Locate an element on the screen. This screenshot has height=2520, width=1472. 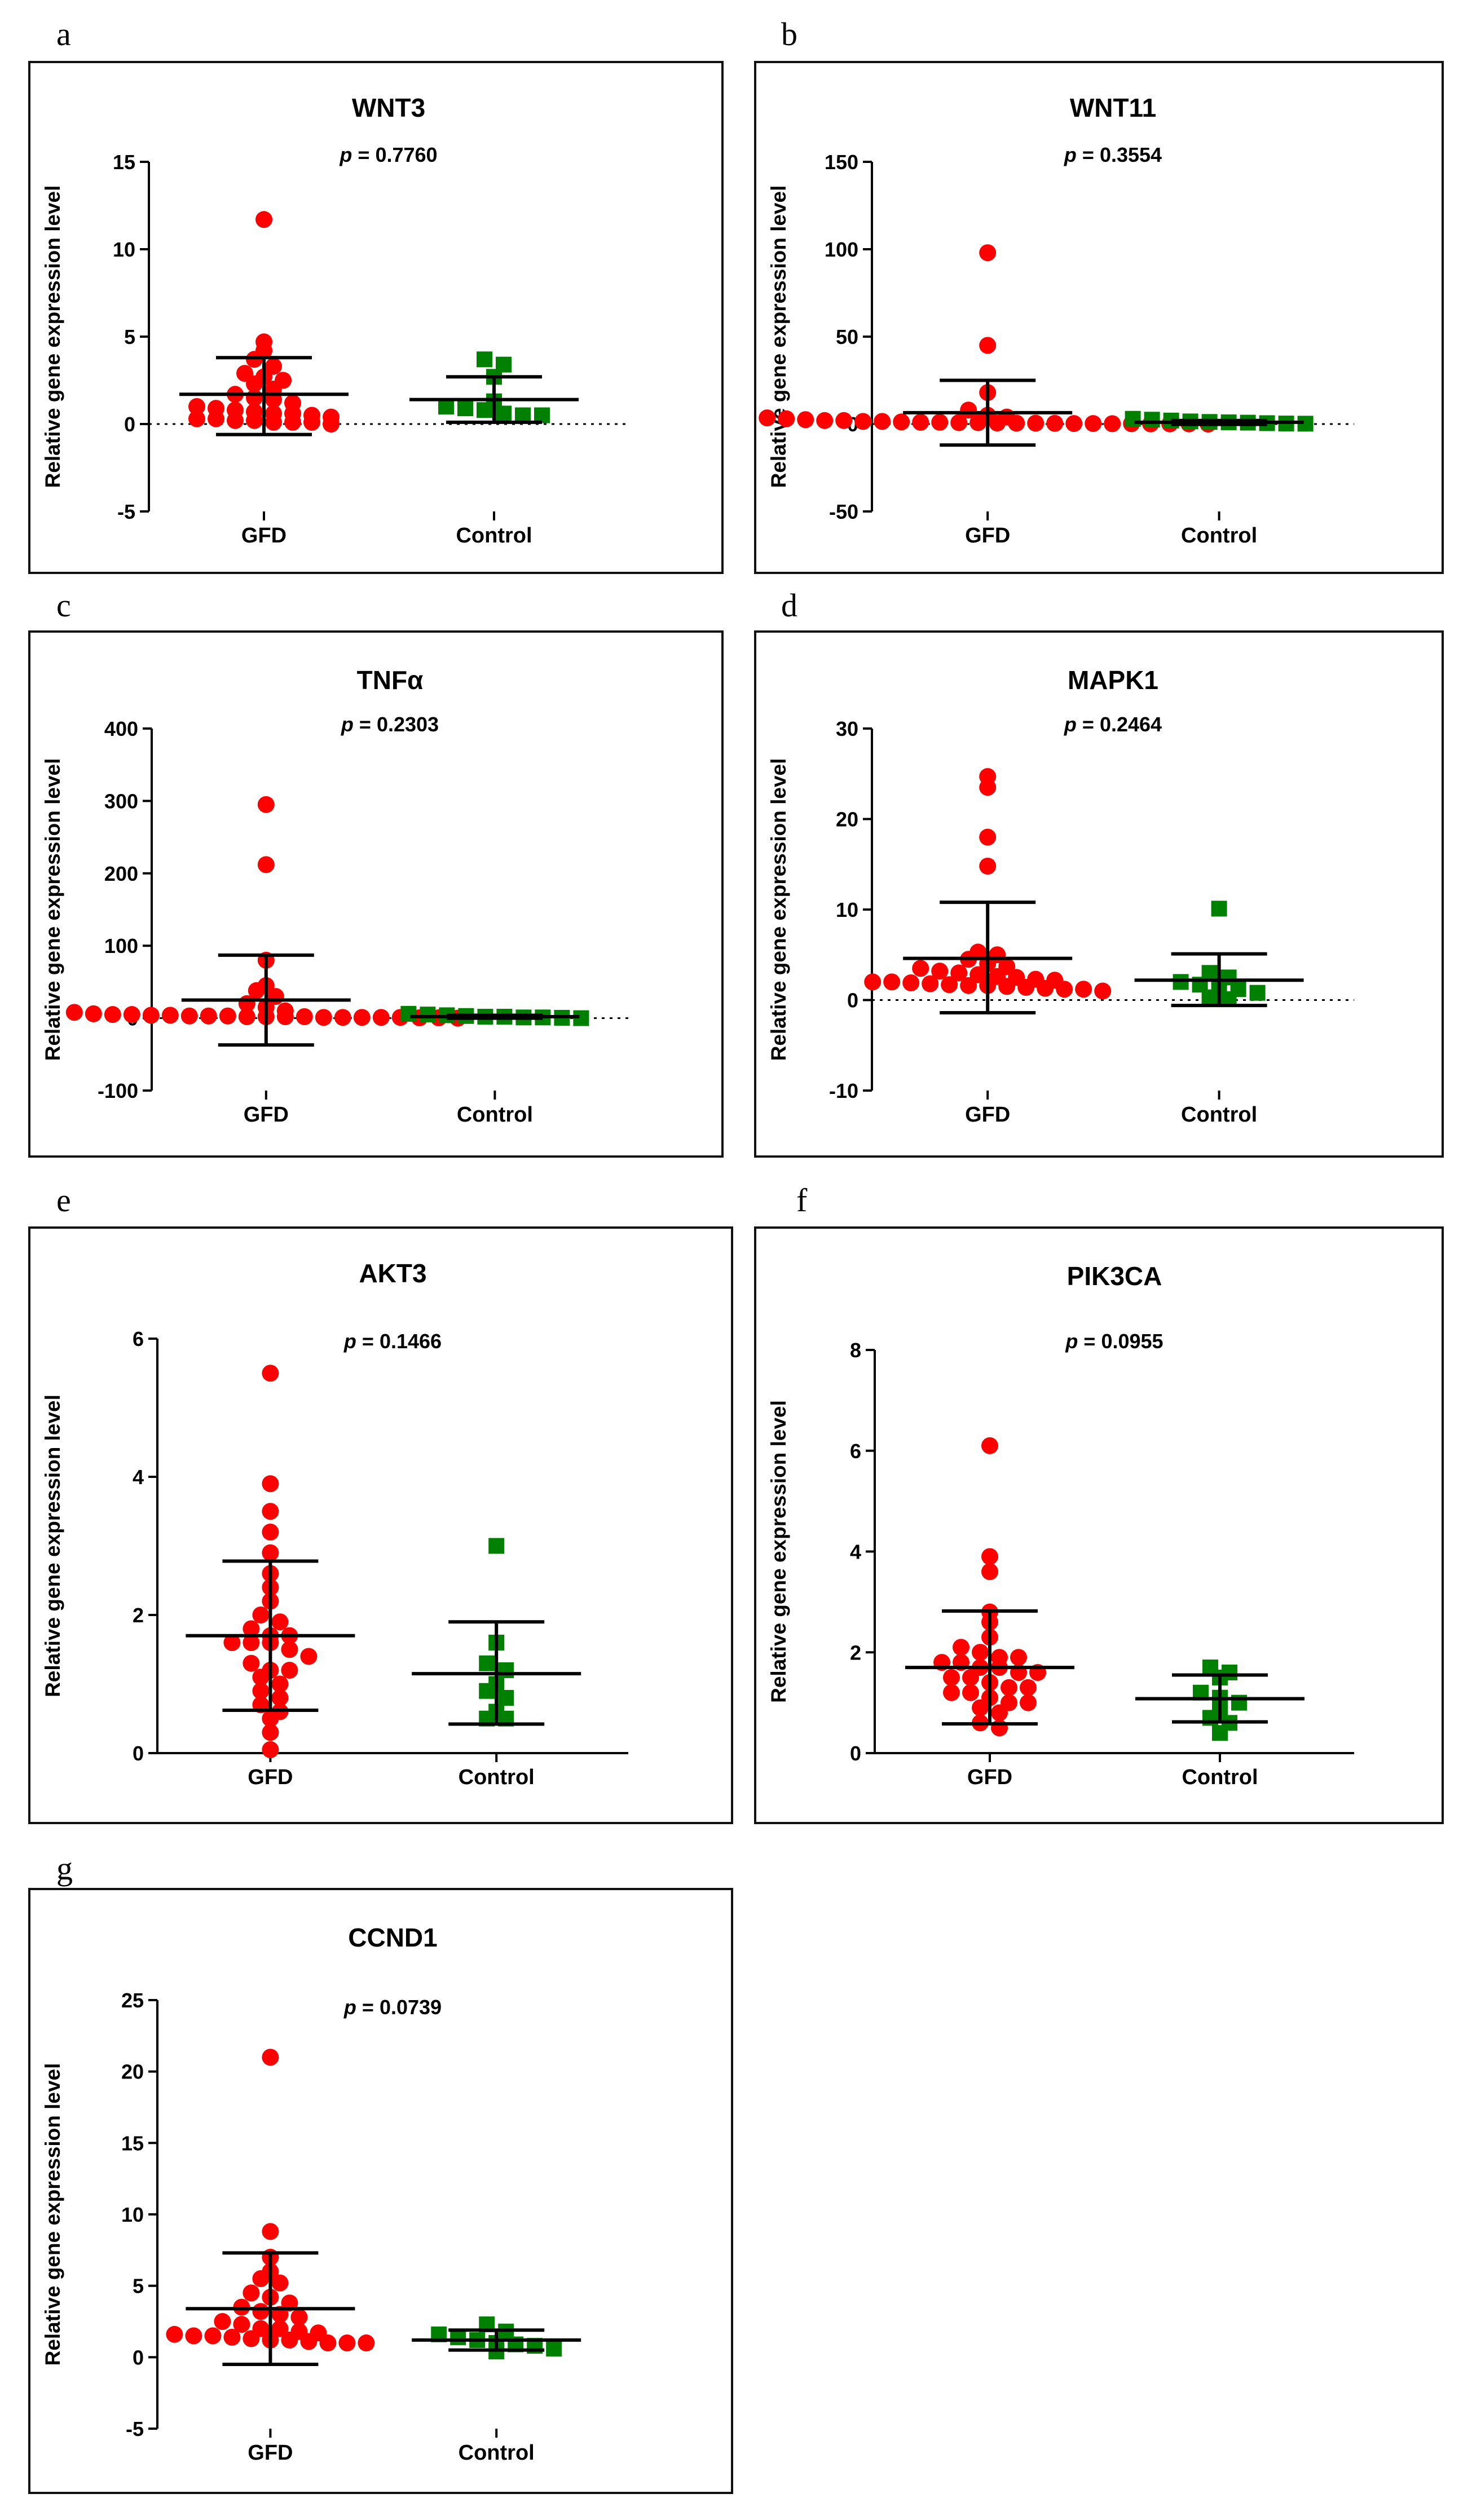
y-tick-label: 30 is located at coordinates (847, 728).